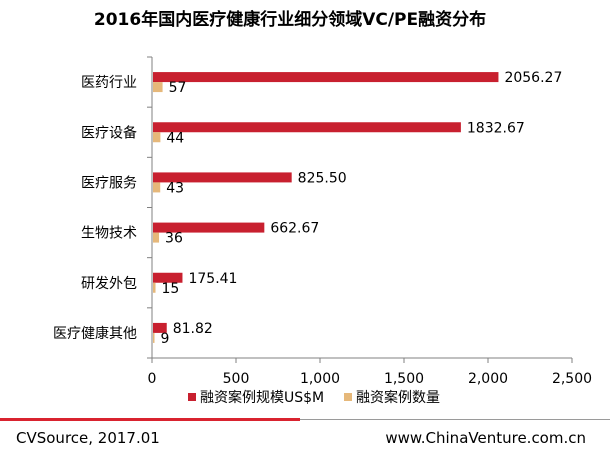  What do you see at coordinates (294, 229) in the screenshot?
I see `amount-data-label: 662.67` at bounding box center [294, 229].